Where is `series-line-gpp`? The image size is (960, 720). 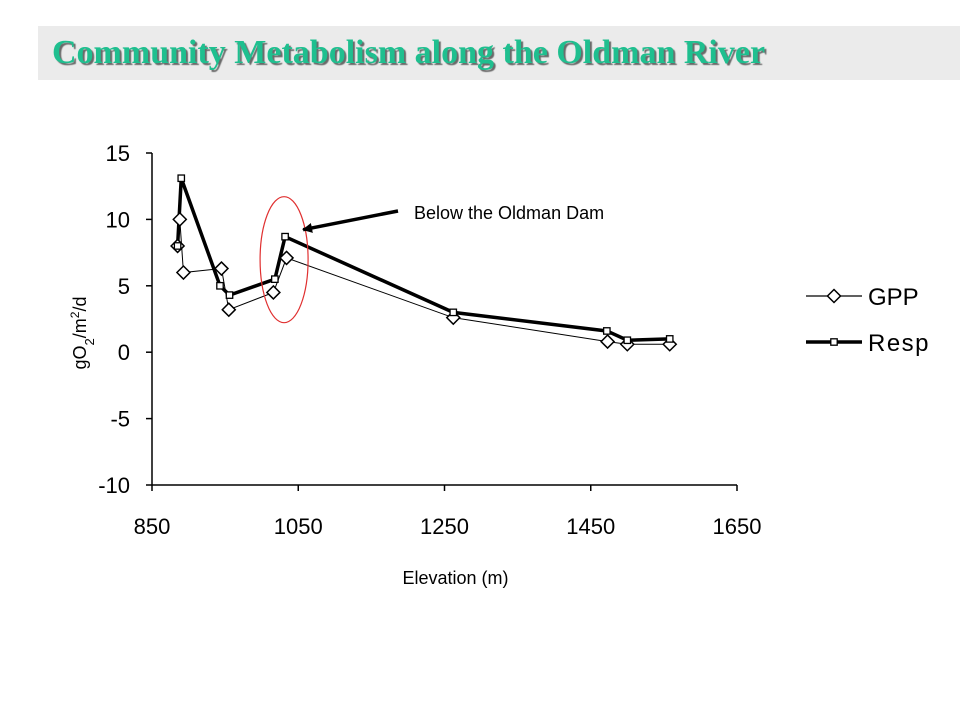 series-line-gpp is located at coordinates (423, 282).